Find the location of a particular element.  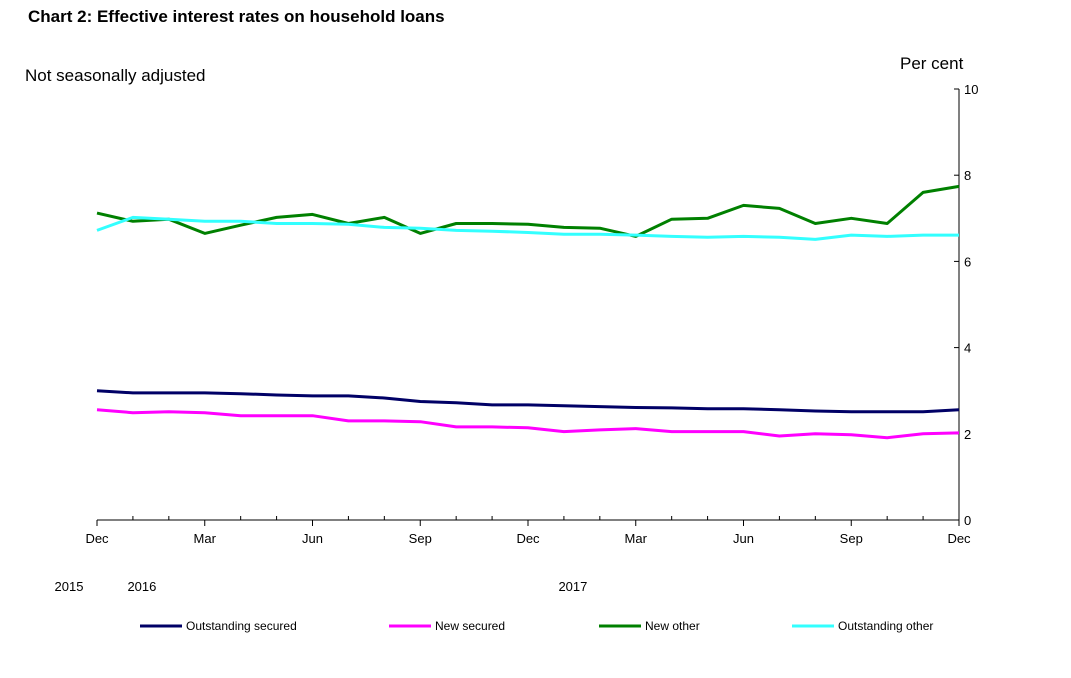

legend-label: Outstanding other is located at coordinates (885, 626).